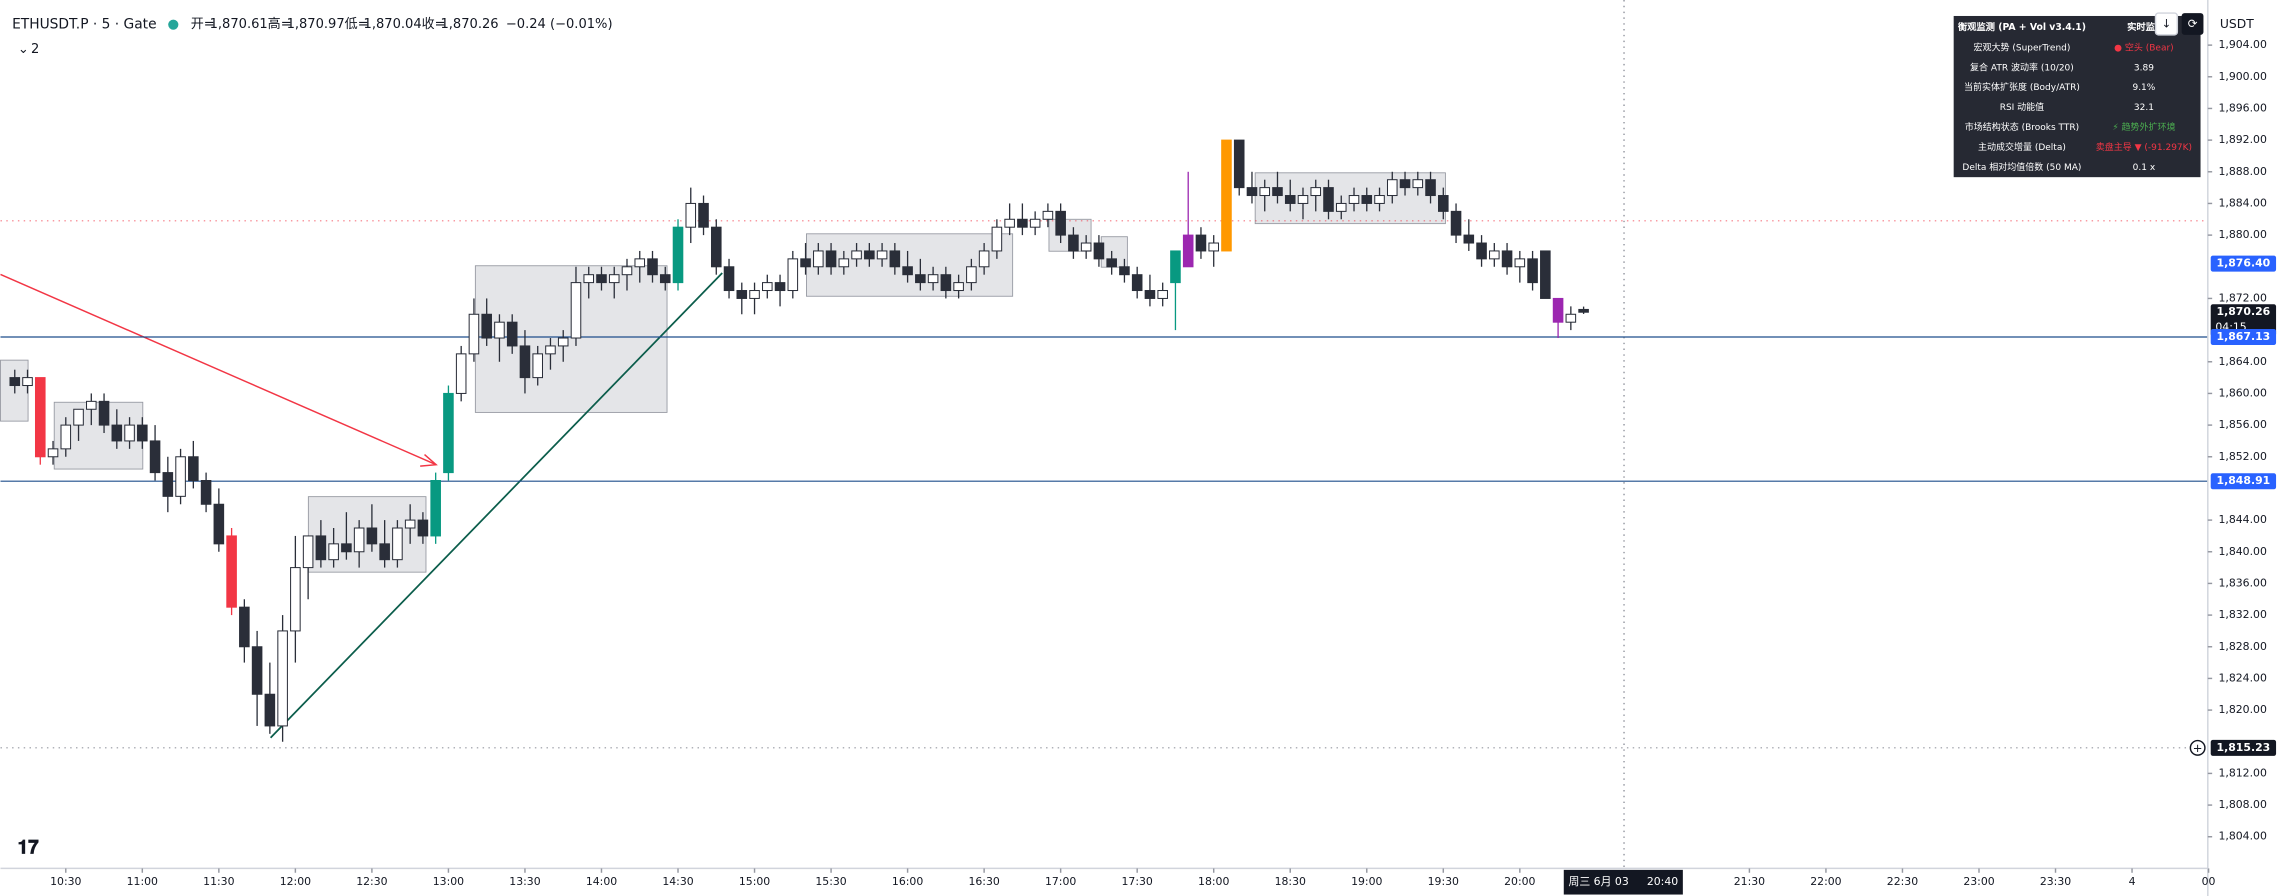  Describe the element at coordinates (239, 24) in the screenshot. I see `ohlc-value: 1,870.61` at that location.